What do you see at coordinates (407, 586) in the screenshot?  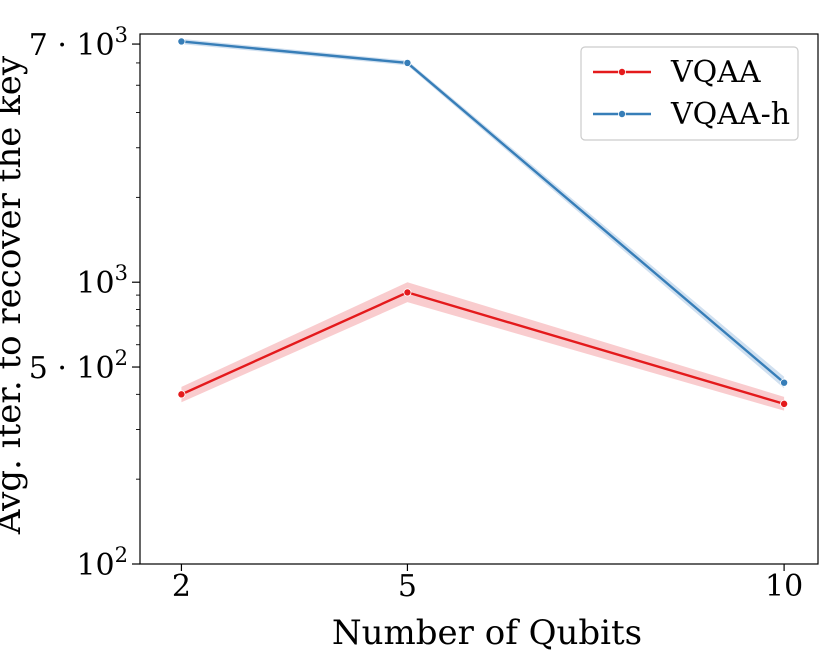 I see `x-tick-label: 5` at bounding box center [407, 586].